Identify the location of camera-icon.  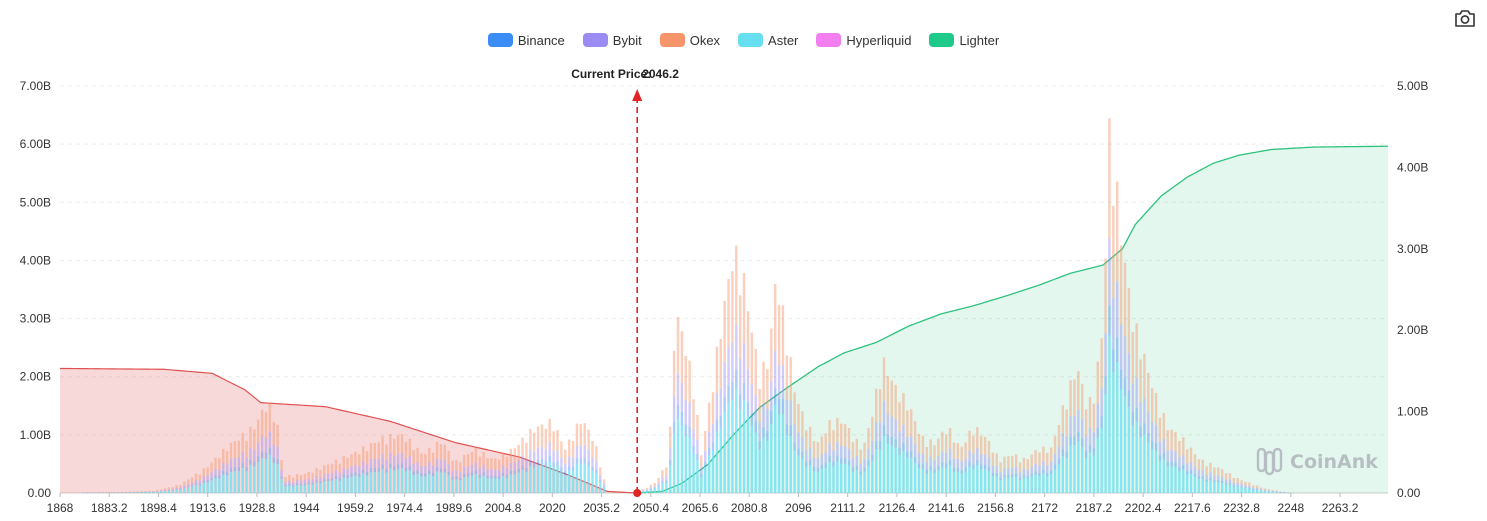
(1465, 18).